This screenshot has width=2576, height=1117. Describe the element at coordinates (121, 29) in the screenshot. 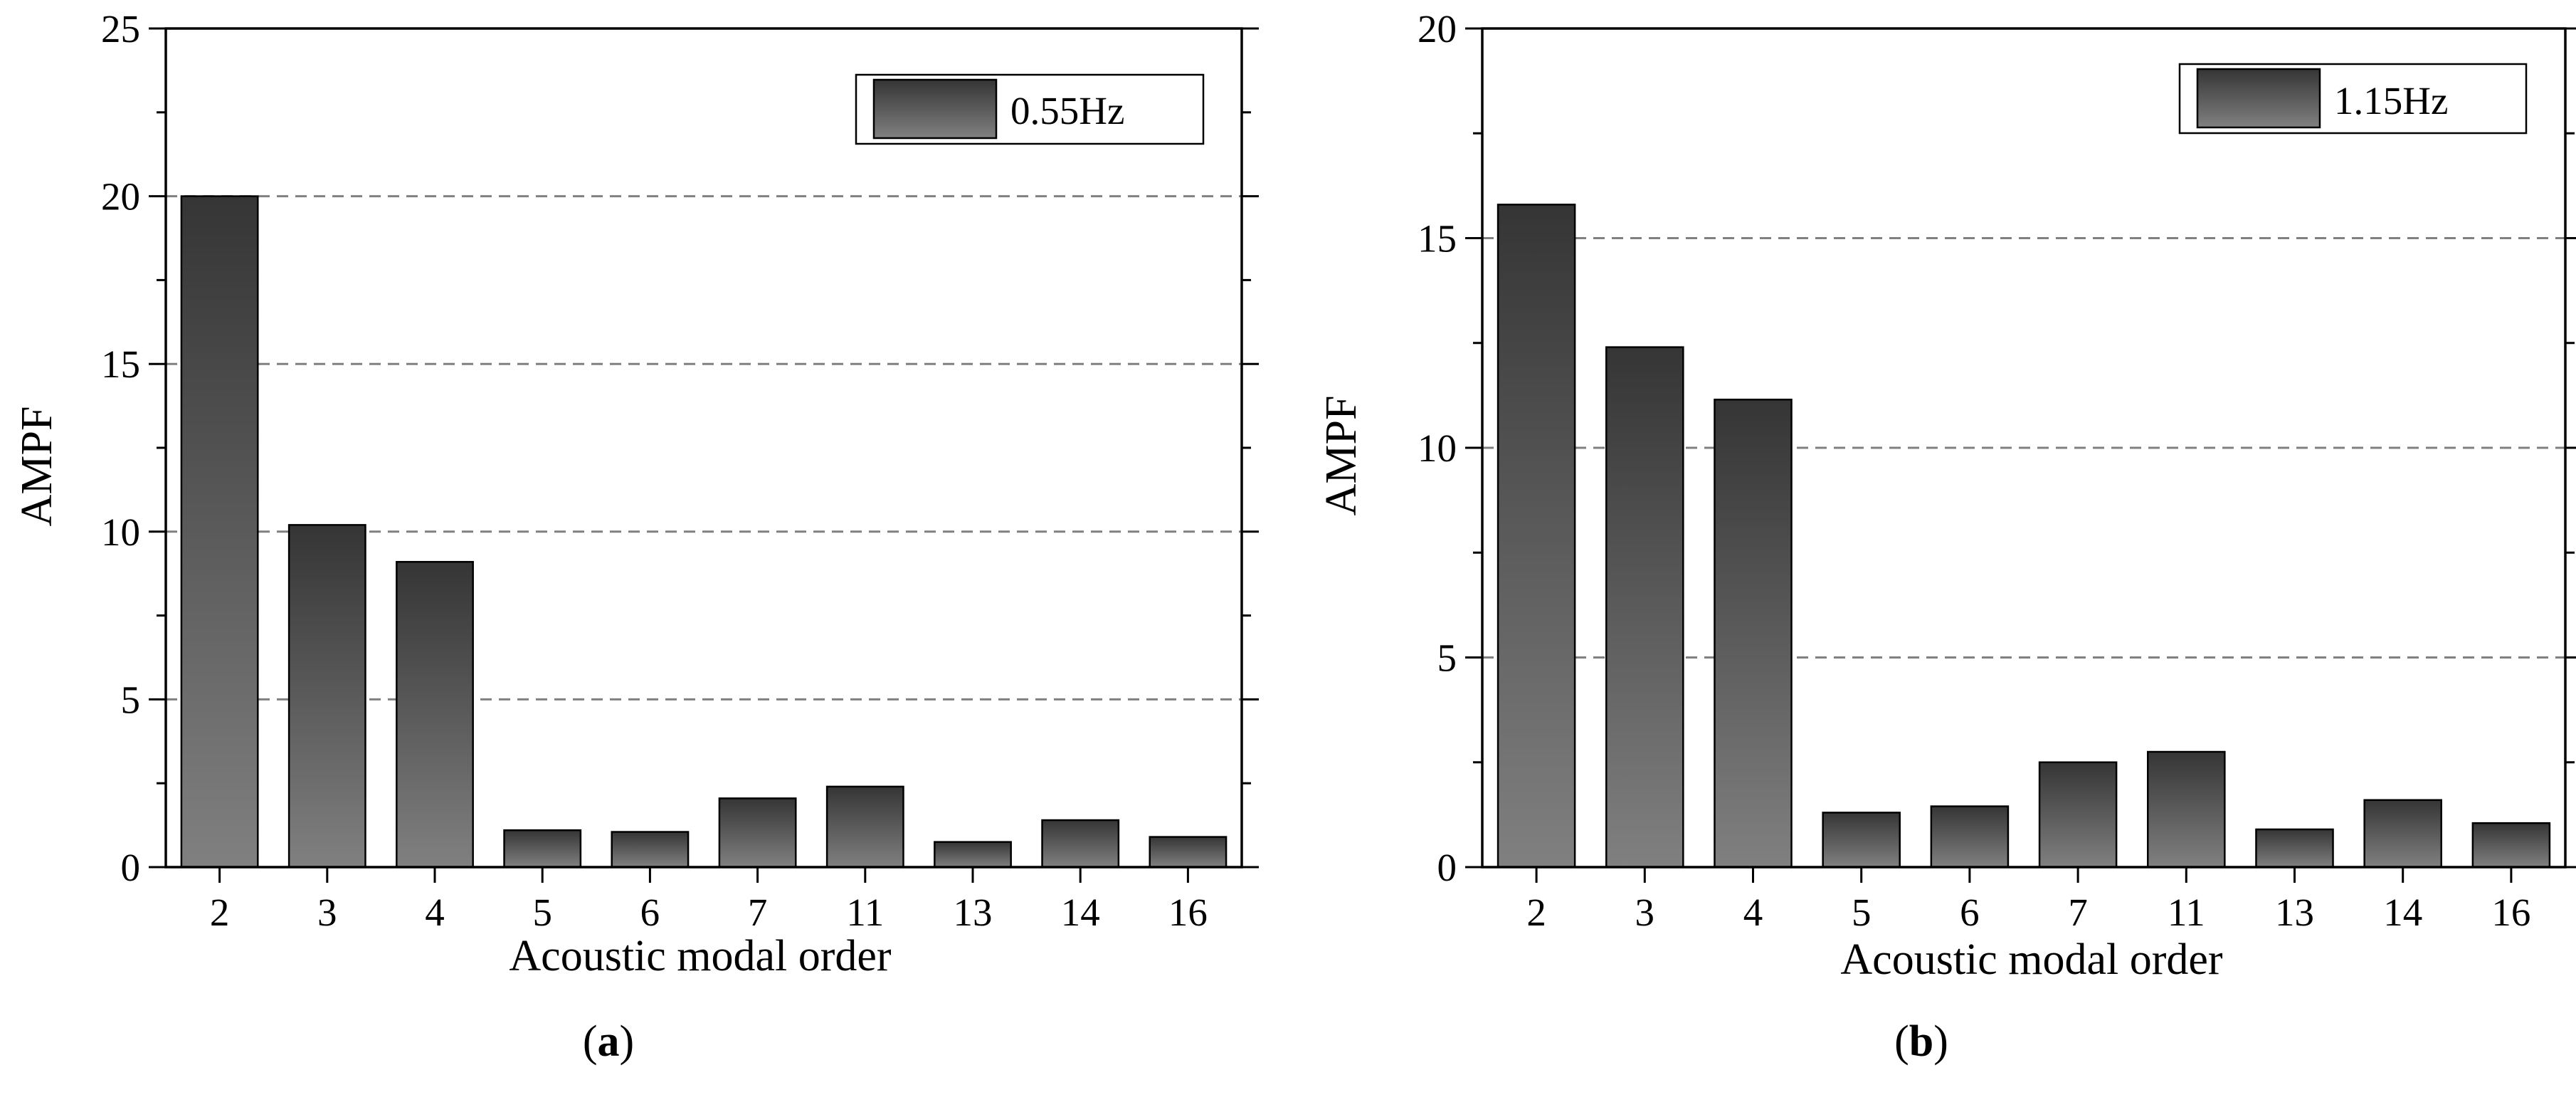

I see `y-tick-label: 25` at that location.